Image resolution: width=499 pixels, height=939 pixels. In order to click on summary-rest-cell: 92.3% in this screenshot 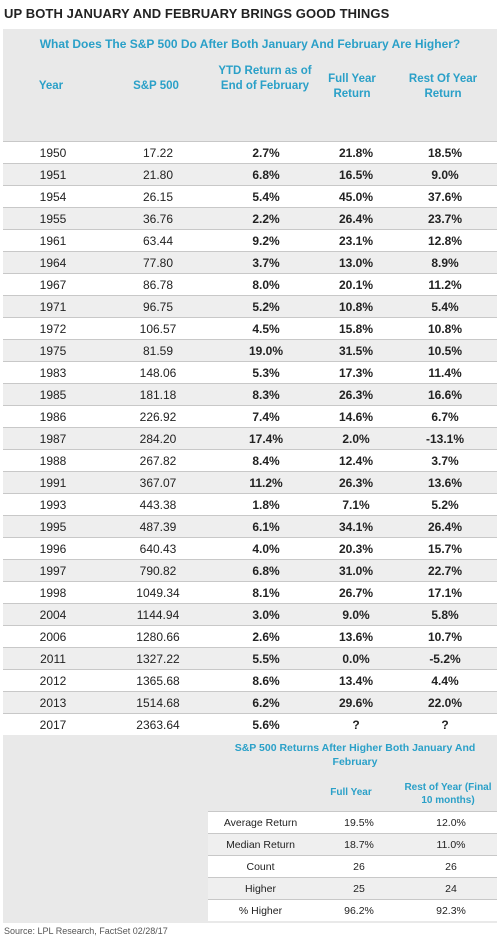, I will do `click(451, 910)`.